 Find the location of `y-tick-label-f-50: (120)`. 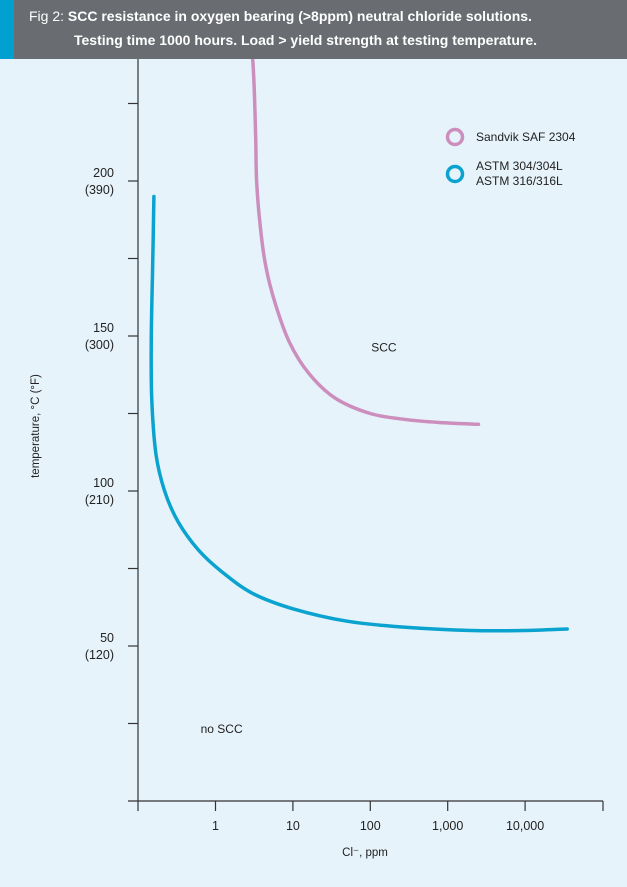

y-tick-label-f-50: (120) is located at coordinates (99, 655).